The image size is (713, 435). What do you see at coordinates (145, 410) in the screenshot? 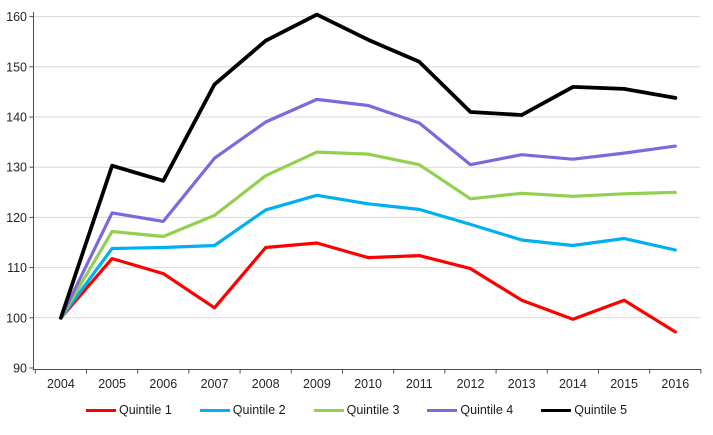
I see `legend-label: Quintile 1` at bounding box center [145, 410].